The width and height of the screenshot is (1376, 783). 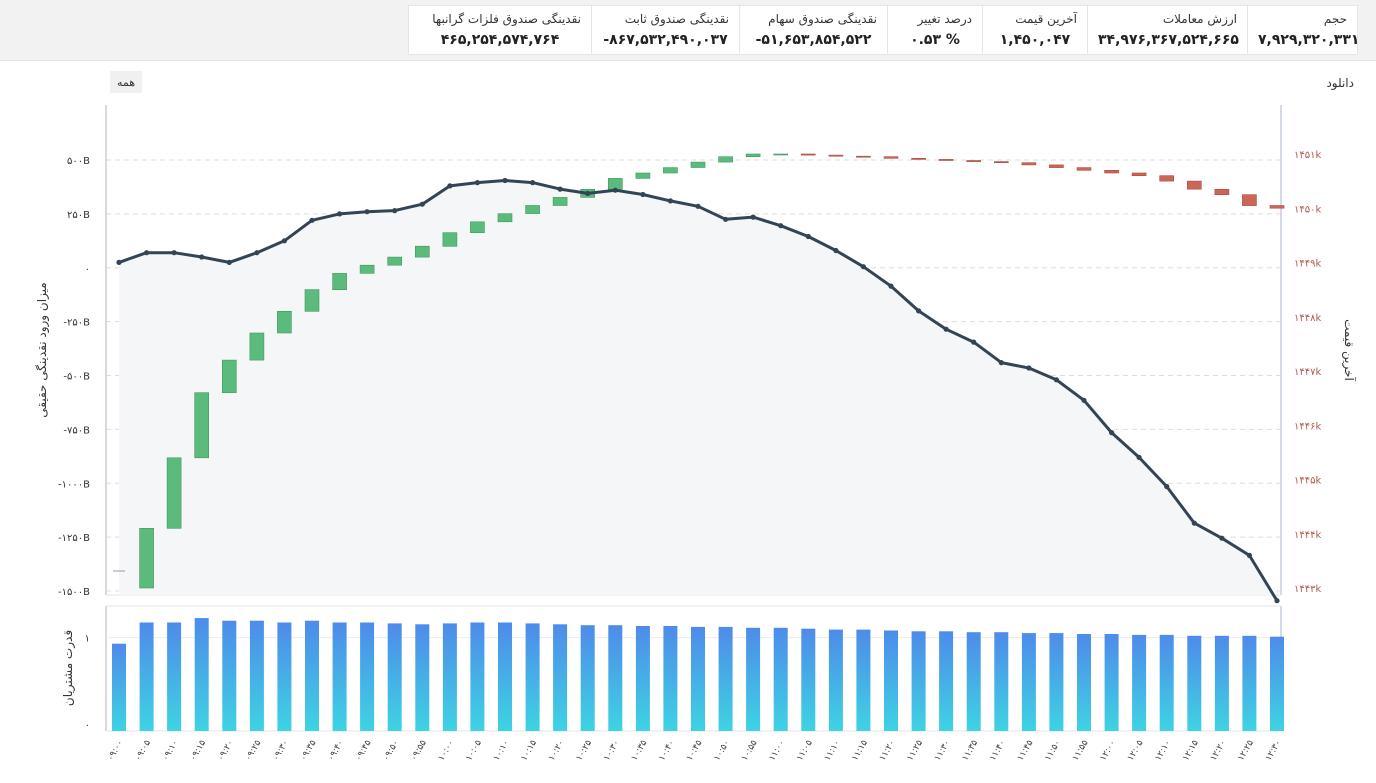 What do you see at coordinates (529, 750) in the screenshot?
I see `x-tick-label: ۱۰:۱۵` at bounding box center [529, 750].